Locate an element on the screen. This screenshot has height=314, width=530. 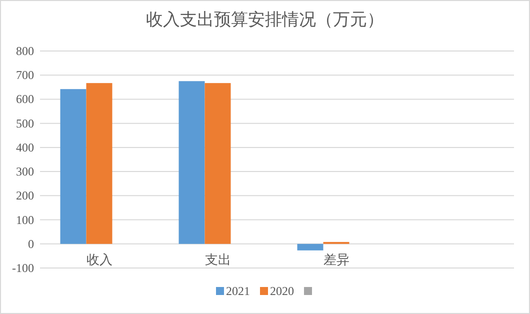
x-tick-label: 差异 is located at coordinates (336, 260).